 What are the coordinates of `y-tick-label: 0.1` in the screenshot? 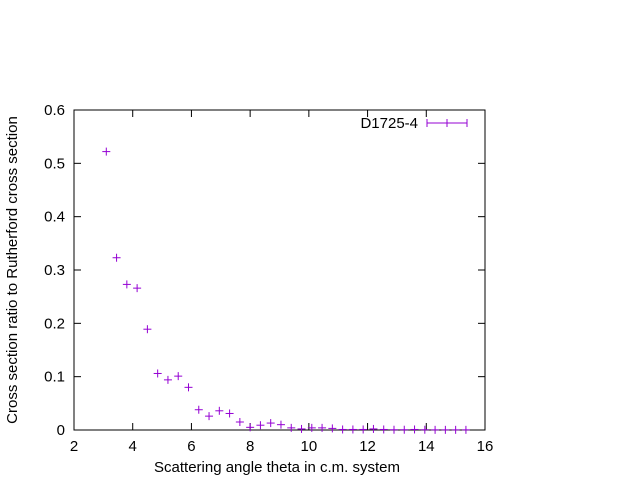 It's located at (54, 377).